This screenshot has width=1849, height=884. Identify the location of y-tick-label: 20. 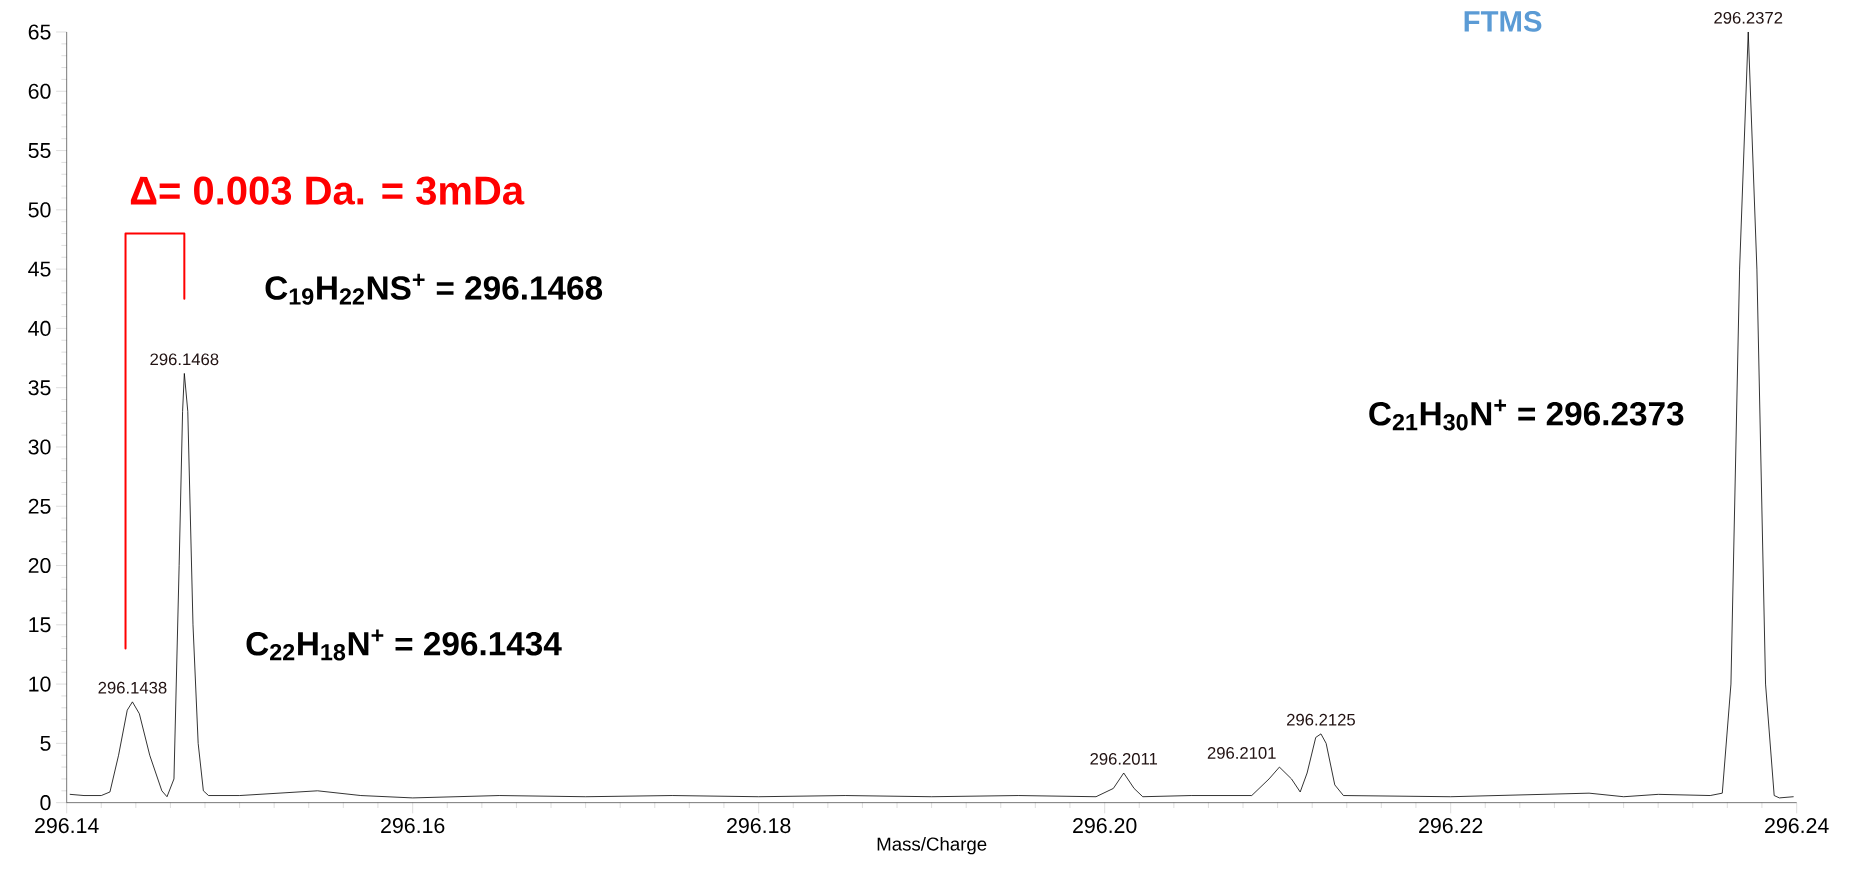
(39, 565).